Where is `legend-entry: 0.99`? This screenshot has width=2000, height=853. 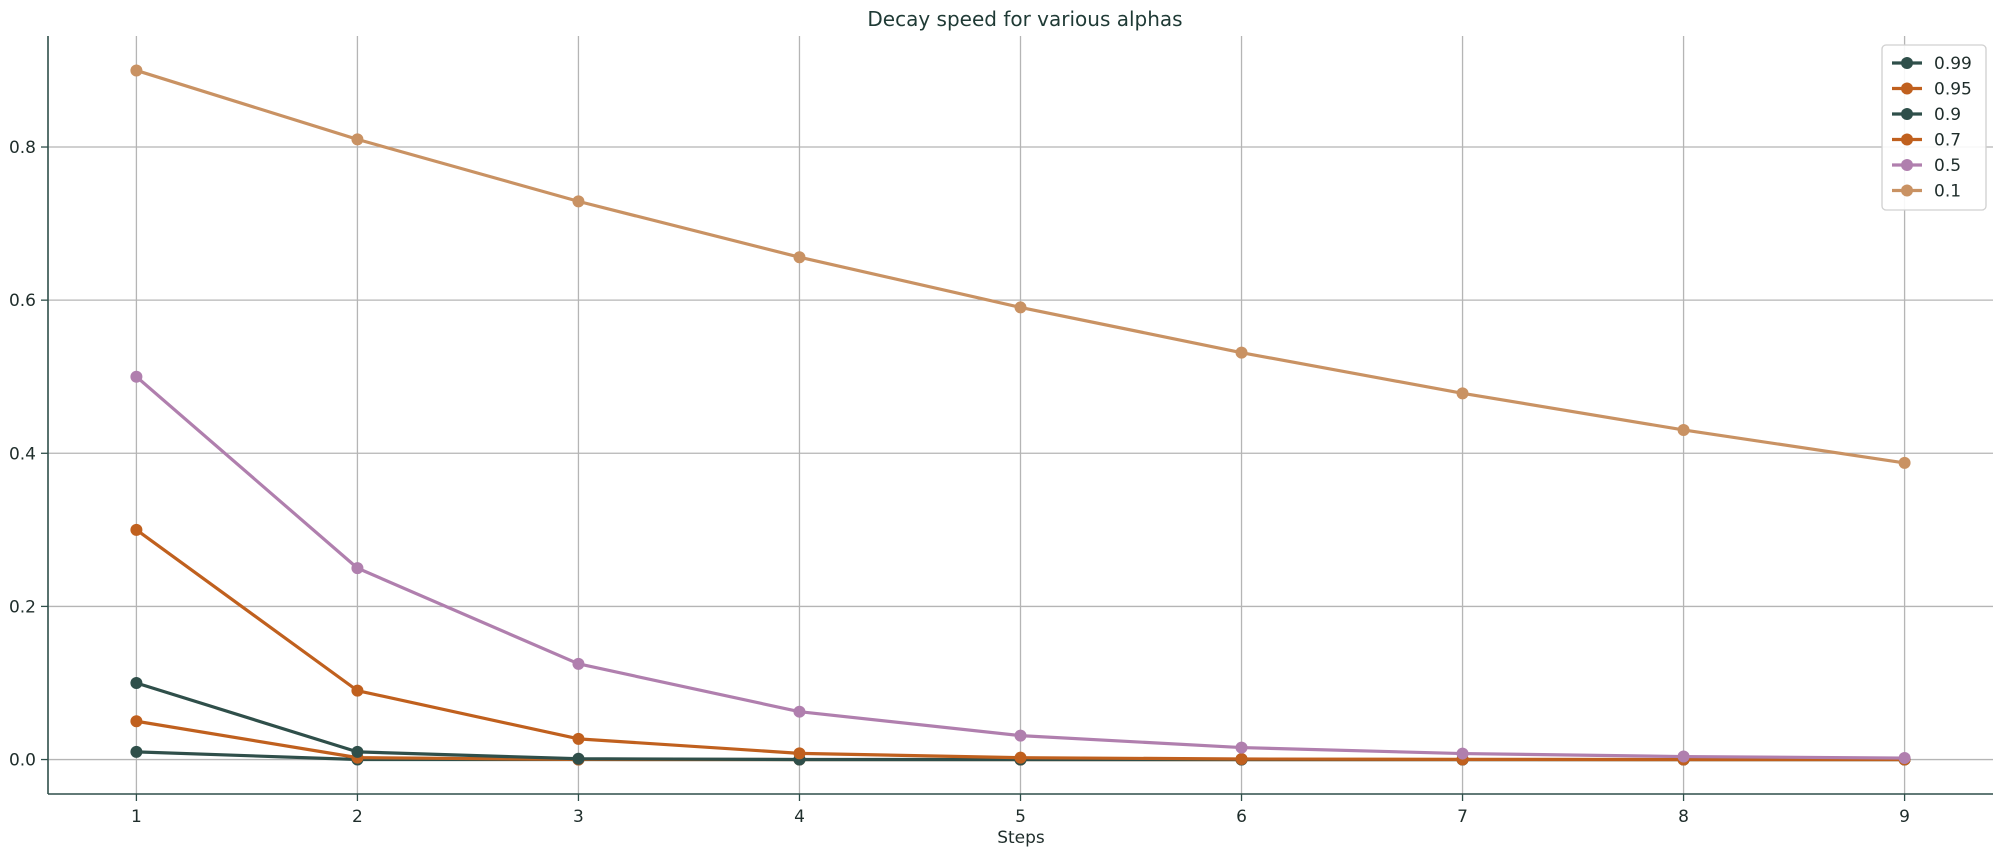 legend-entry: 0.99 is located at coordinates (1932, 64).